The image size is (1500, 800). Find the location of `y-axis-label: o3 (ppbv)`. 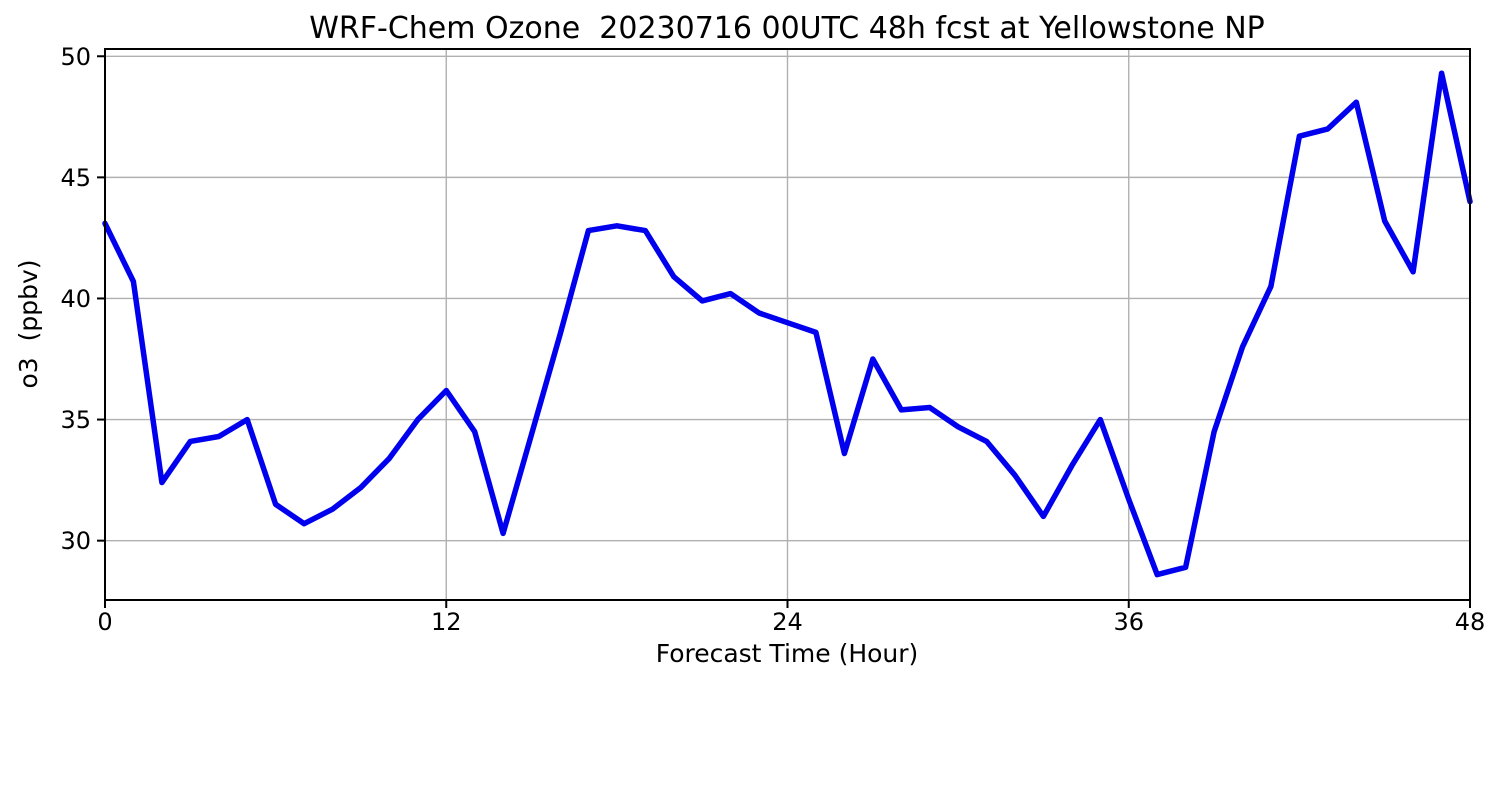

y-axis-label: o3 (ppbv) is located at coordinates (28, 323).